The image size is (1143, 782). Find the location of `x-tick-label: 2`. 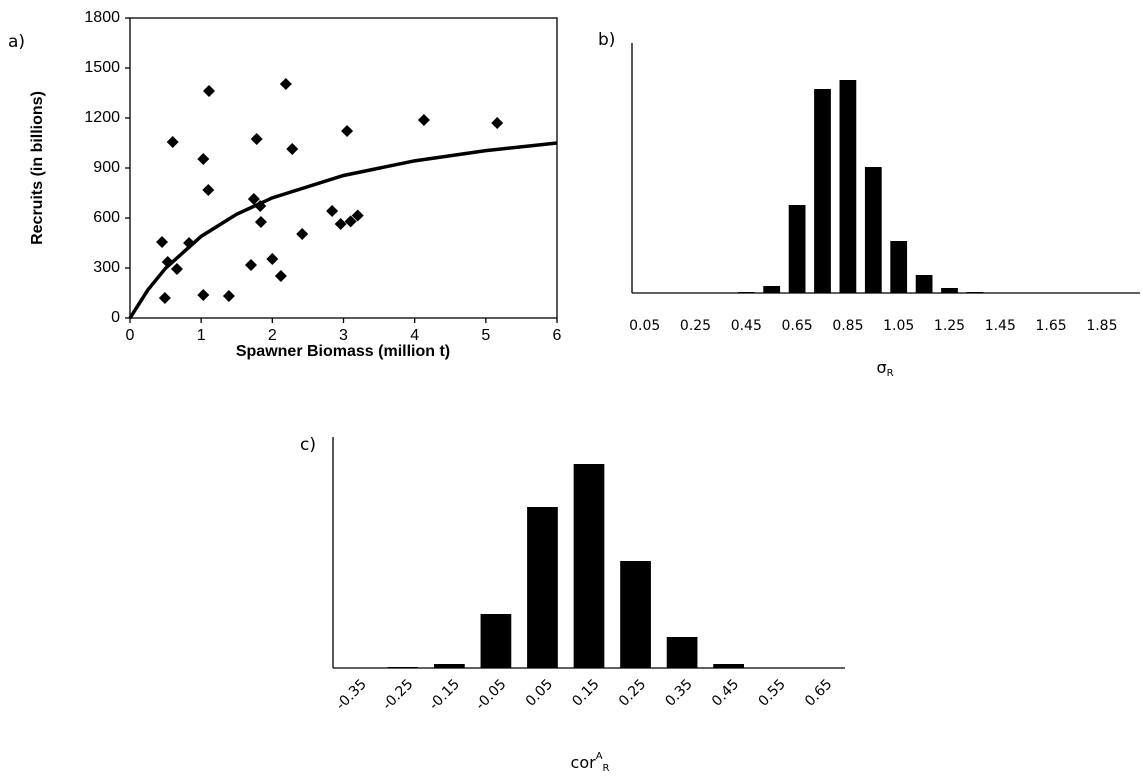

x-tick-label: 2 is located at coordinates (272, 335).